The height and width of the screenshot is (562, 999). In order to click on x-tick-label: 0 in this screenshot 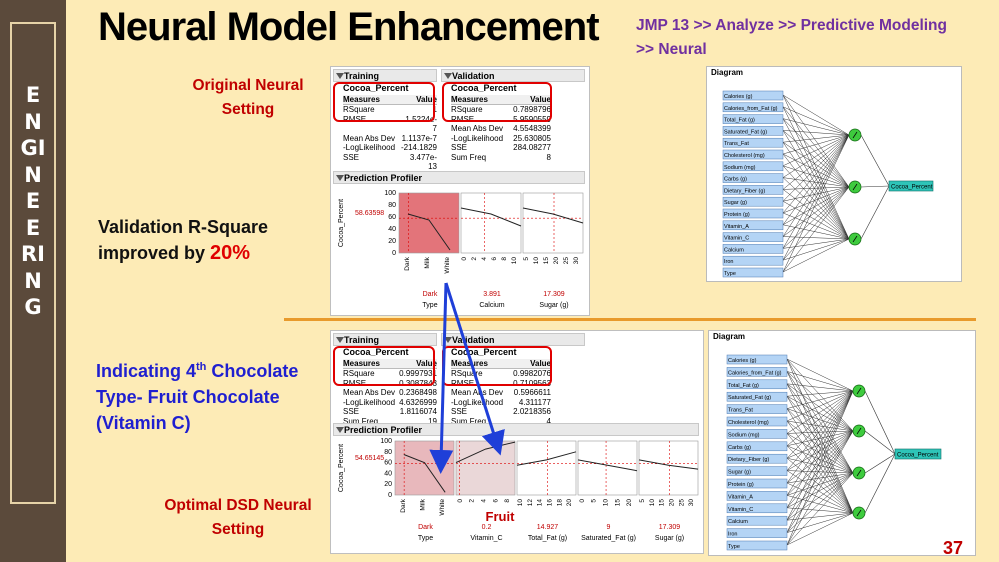, I will do `click(460, 501)`.